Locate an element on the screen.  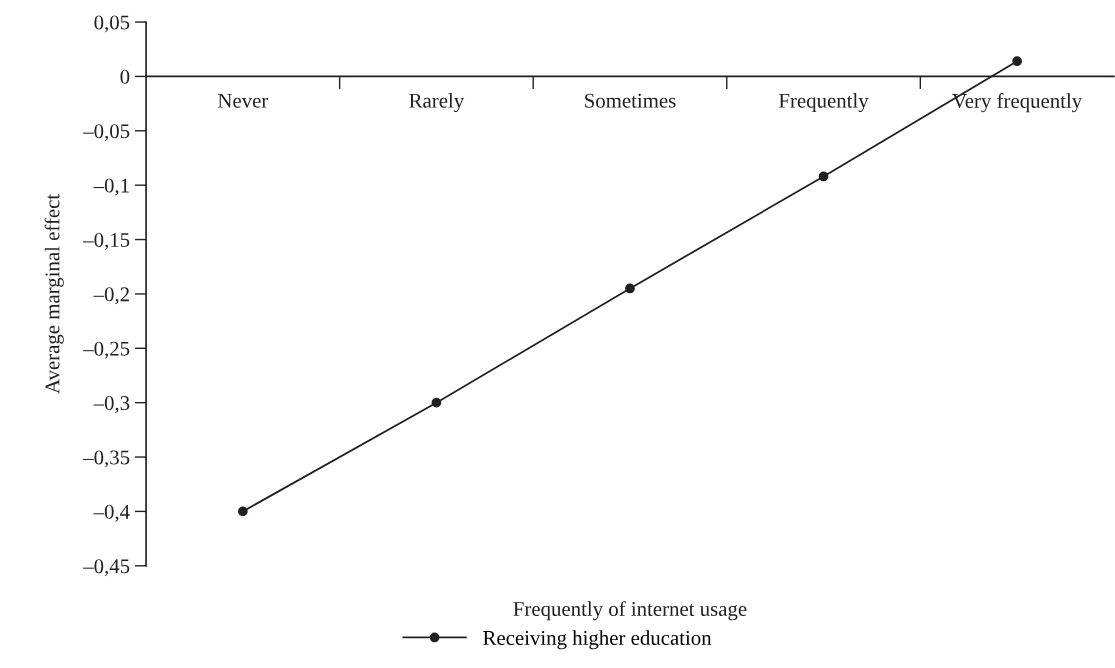
legend-label: Receiving higher education is located at coordinates (597, 640).